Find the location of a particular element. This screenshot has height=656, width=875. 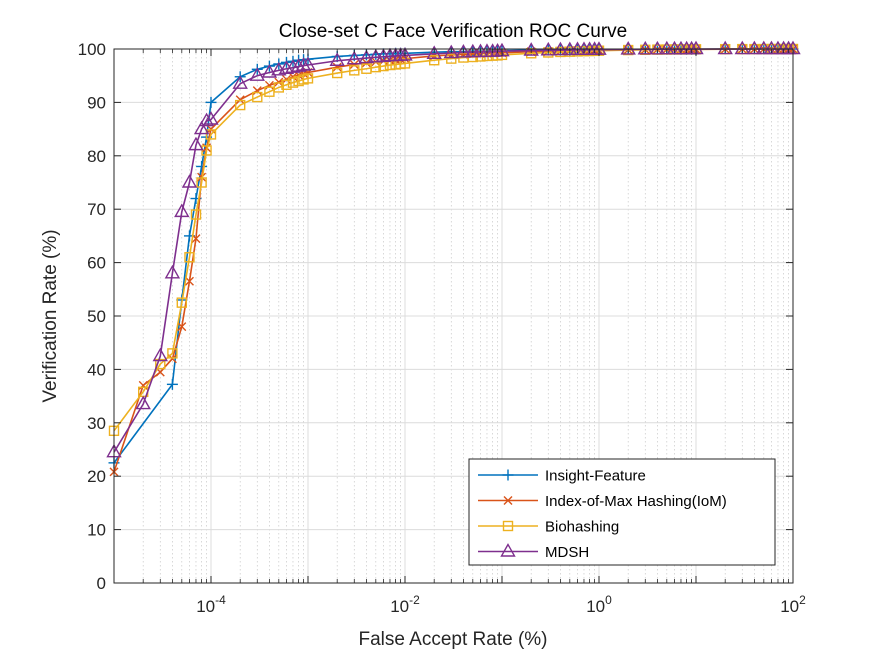

legend-entry: Biohashing is located at coordinates (548, 527).